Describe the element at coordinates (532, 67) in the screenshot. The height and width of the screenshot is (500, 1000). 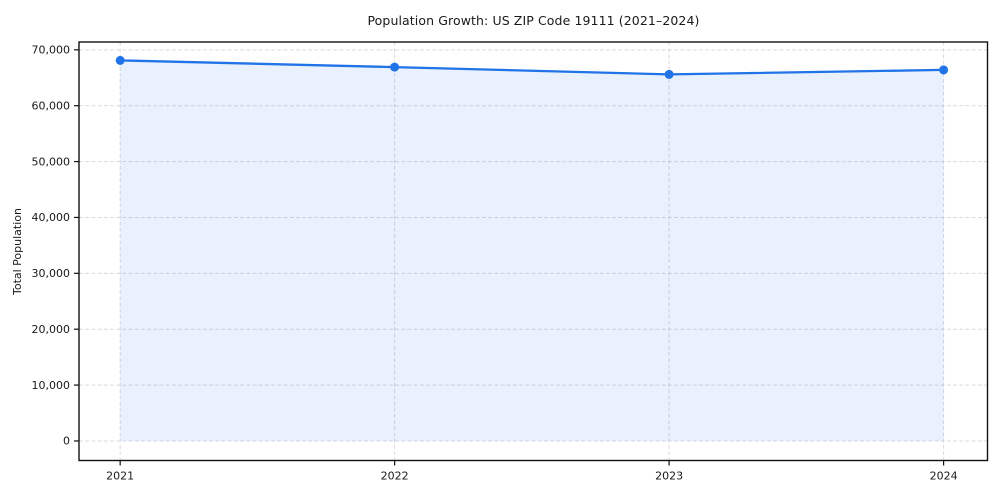
I see `data-line` at that location.